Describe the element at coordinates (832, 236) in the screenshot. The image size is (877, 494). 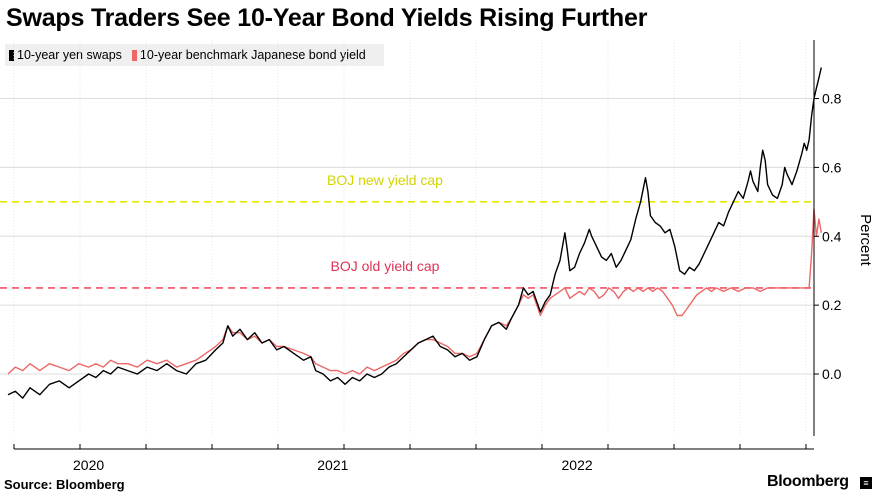
I see `y-tick-label-2: 0.4` at that location.